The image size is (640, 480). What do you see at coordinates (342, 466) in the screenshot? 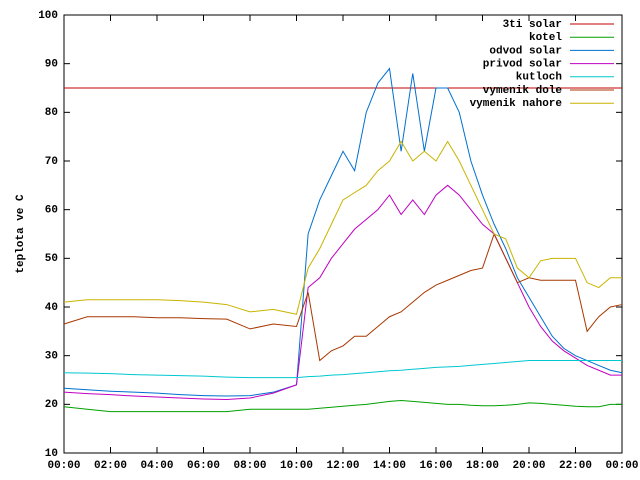
I see `x-tick-label: 12:00` at bounding box center [342, 466].